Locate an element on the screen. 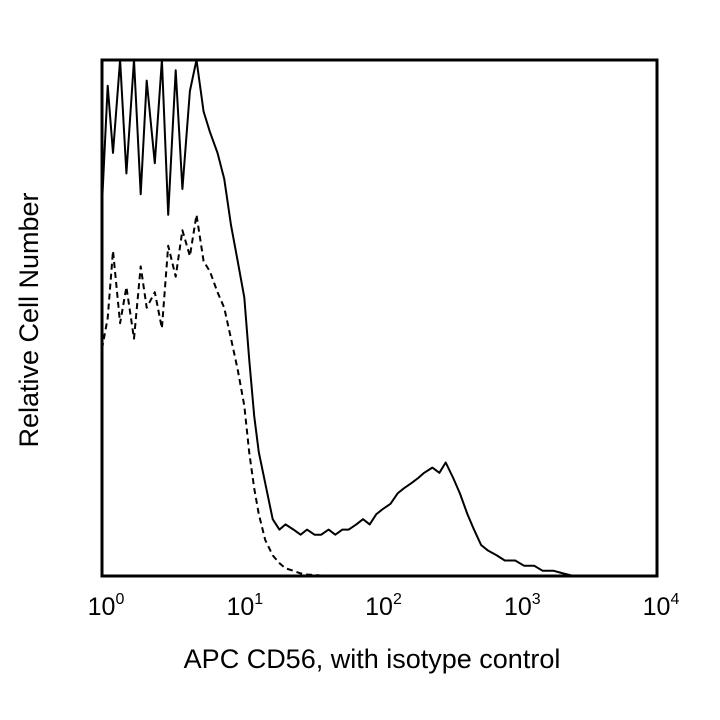 This screenshot has height=720, width=720. x-tick-label-10-4: 10⁴ is located at coordinates (661, 606).